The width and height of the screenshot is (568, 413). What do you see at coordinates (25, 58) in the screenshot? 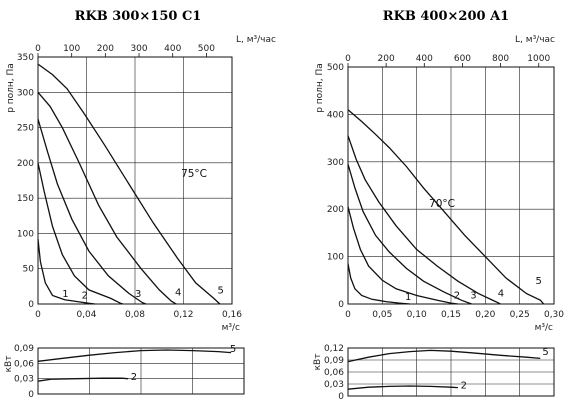
I see `y-tick-label: 350` at bounding box center [25, 58].